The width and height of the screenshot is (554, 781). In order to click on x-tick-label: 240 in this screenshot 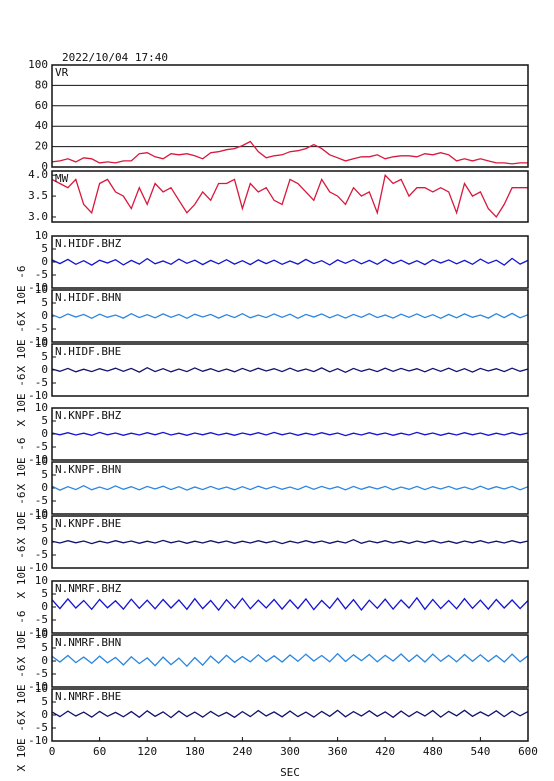, I will do `click(242, 751)`.